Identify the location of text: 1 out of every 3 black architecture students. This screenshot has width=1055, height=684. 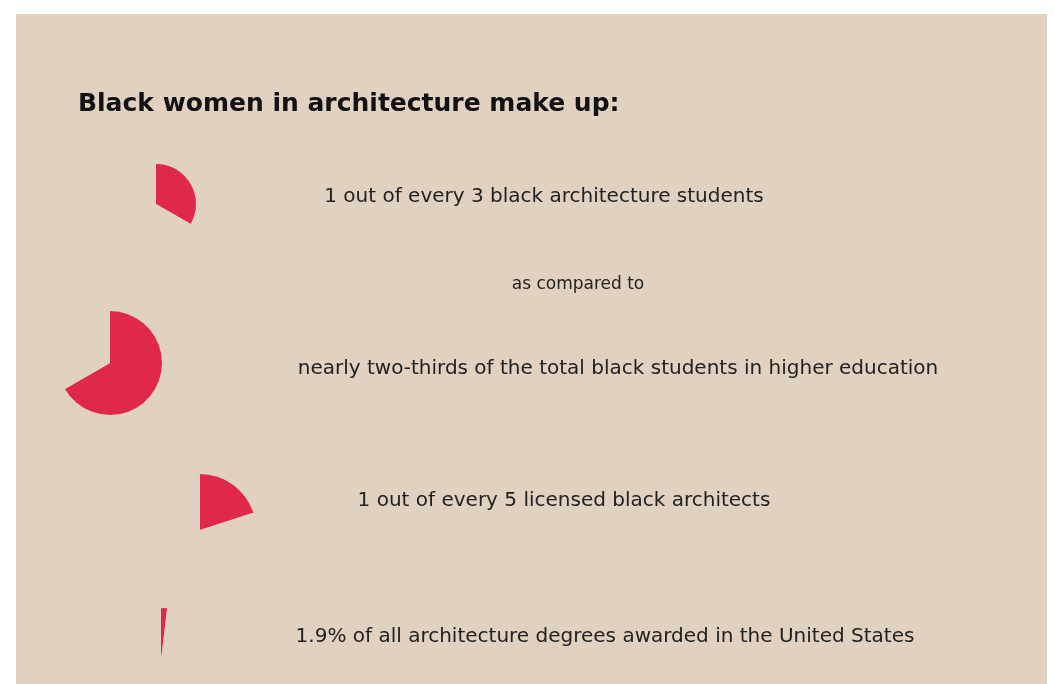
(544, 194).